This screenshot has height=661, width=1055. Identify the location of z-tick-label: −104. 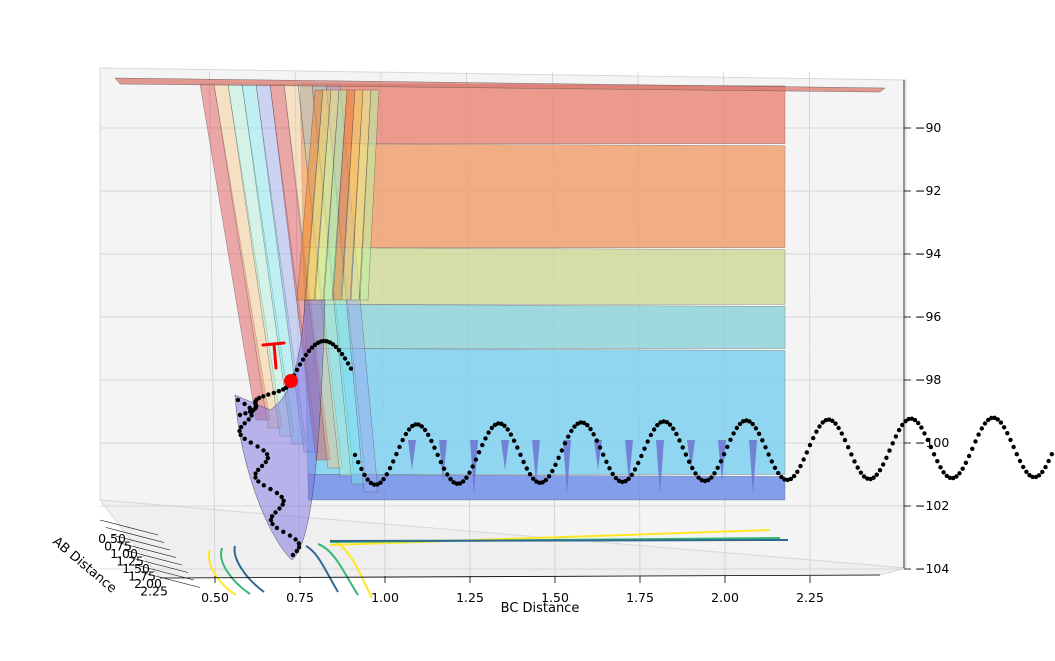
(932, 568).